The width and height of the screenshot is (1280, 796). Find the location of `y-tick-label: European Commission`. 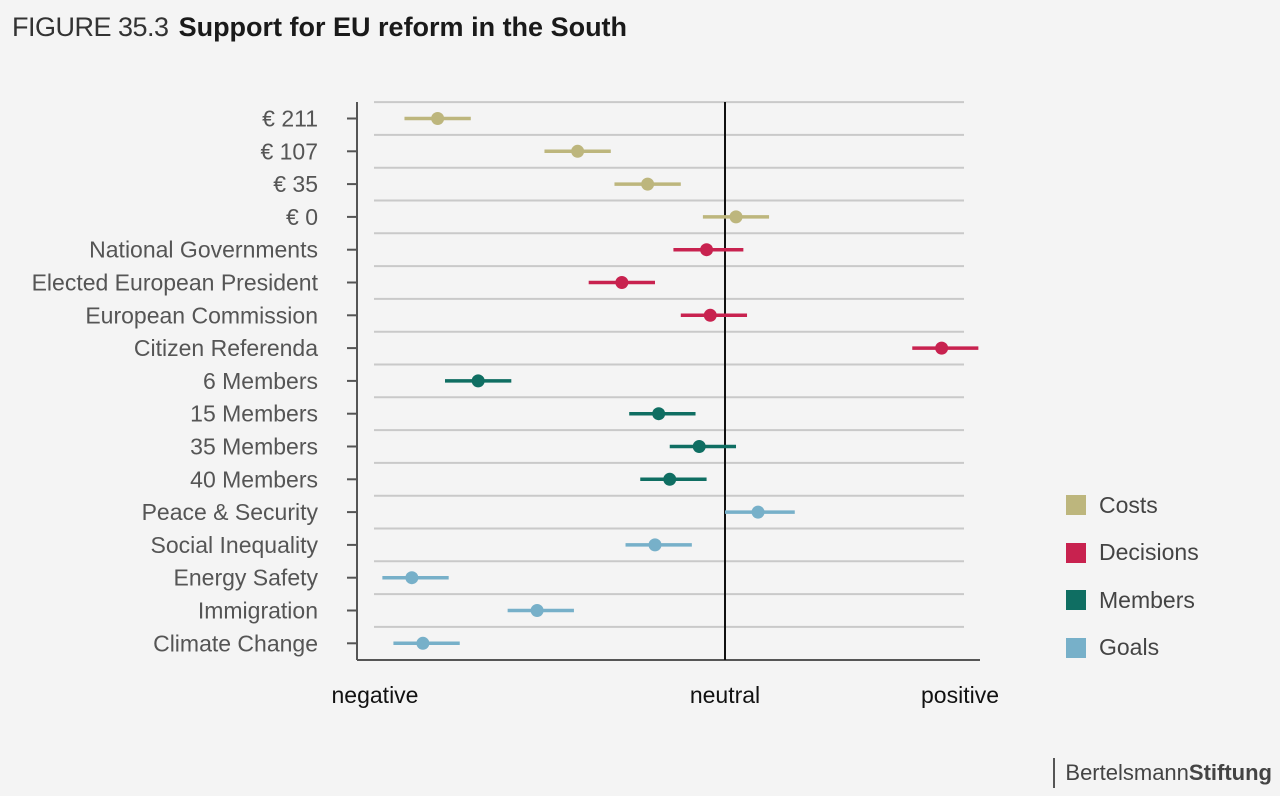

y-tick-label: European Commission is located at coordinates (201, 315).